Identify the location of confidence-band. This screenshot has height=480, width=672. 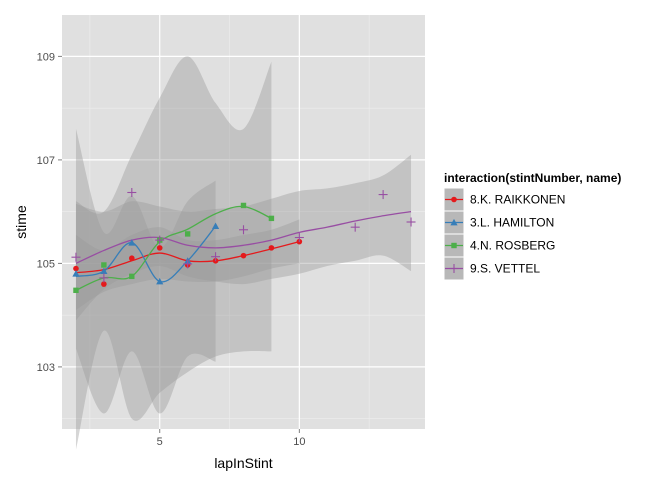
(145, 271).